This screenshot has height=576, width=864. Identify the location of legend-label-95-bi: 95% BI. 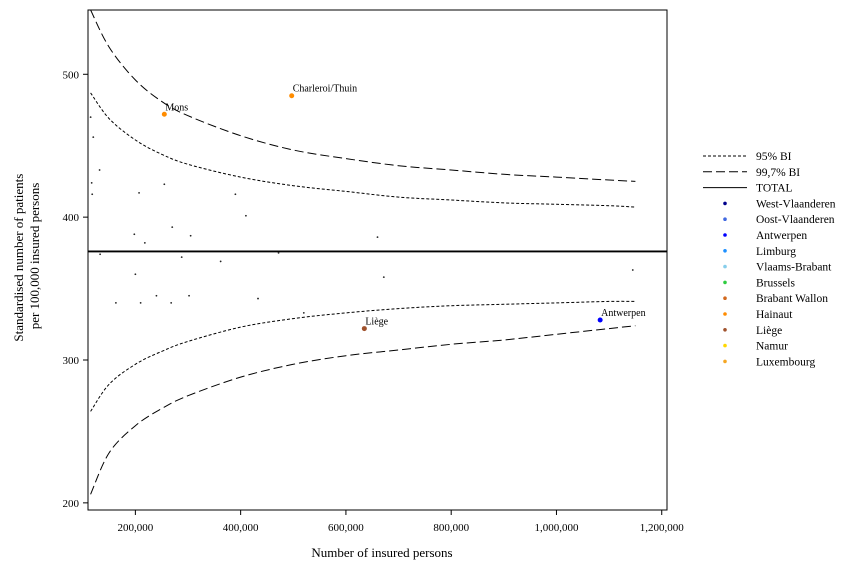
(774, 157).